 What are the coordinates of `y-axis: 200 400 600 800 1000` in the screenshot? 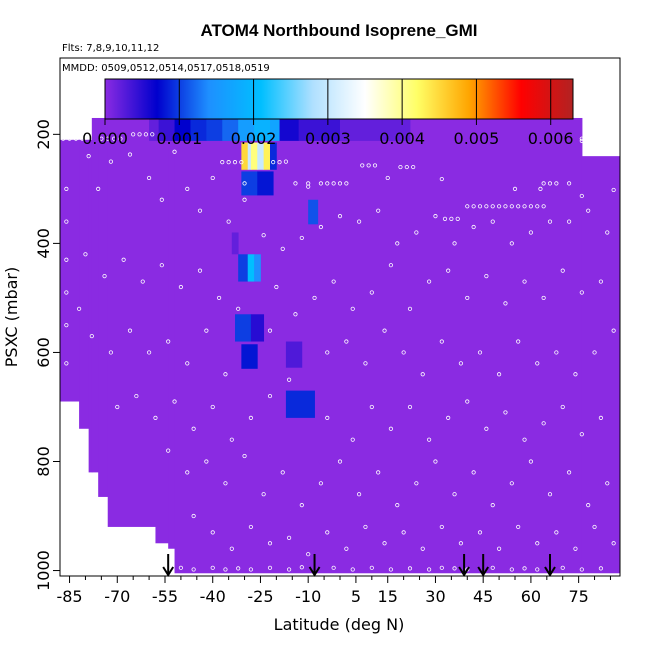 It's located at (47, 355).